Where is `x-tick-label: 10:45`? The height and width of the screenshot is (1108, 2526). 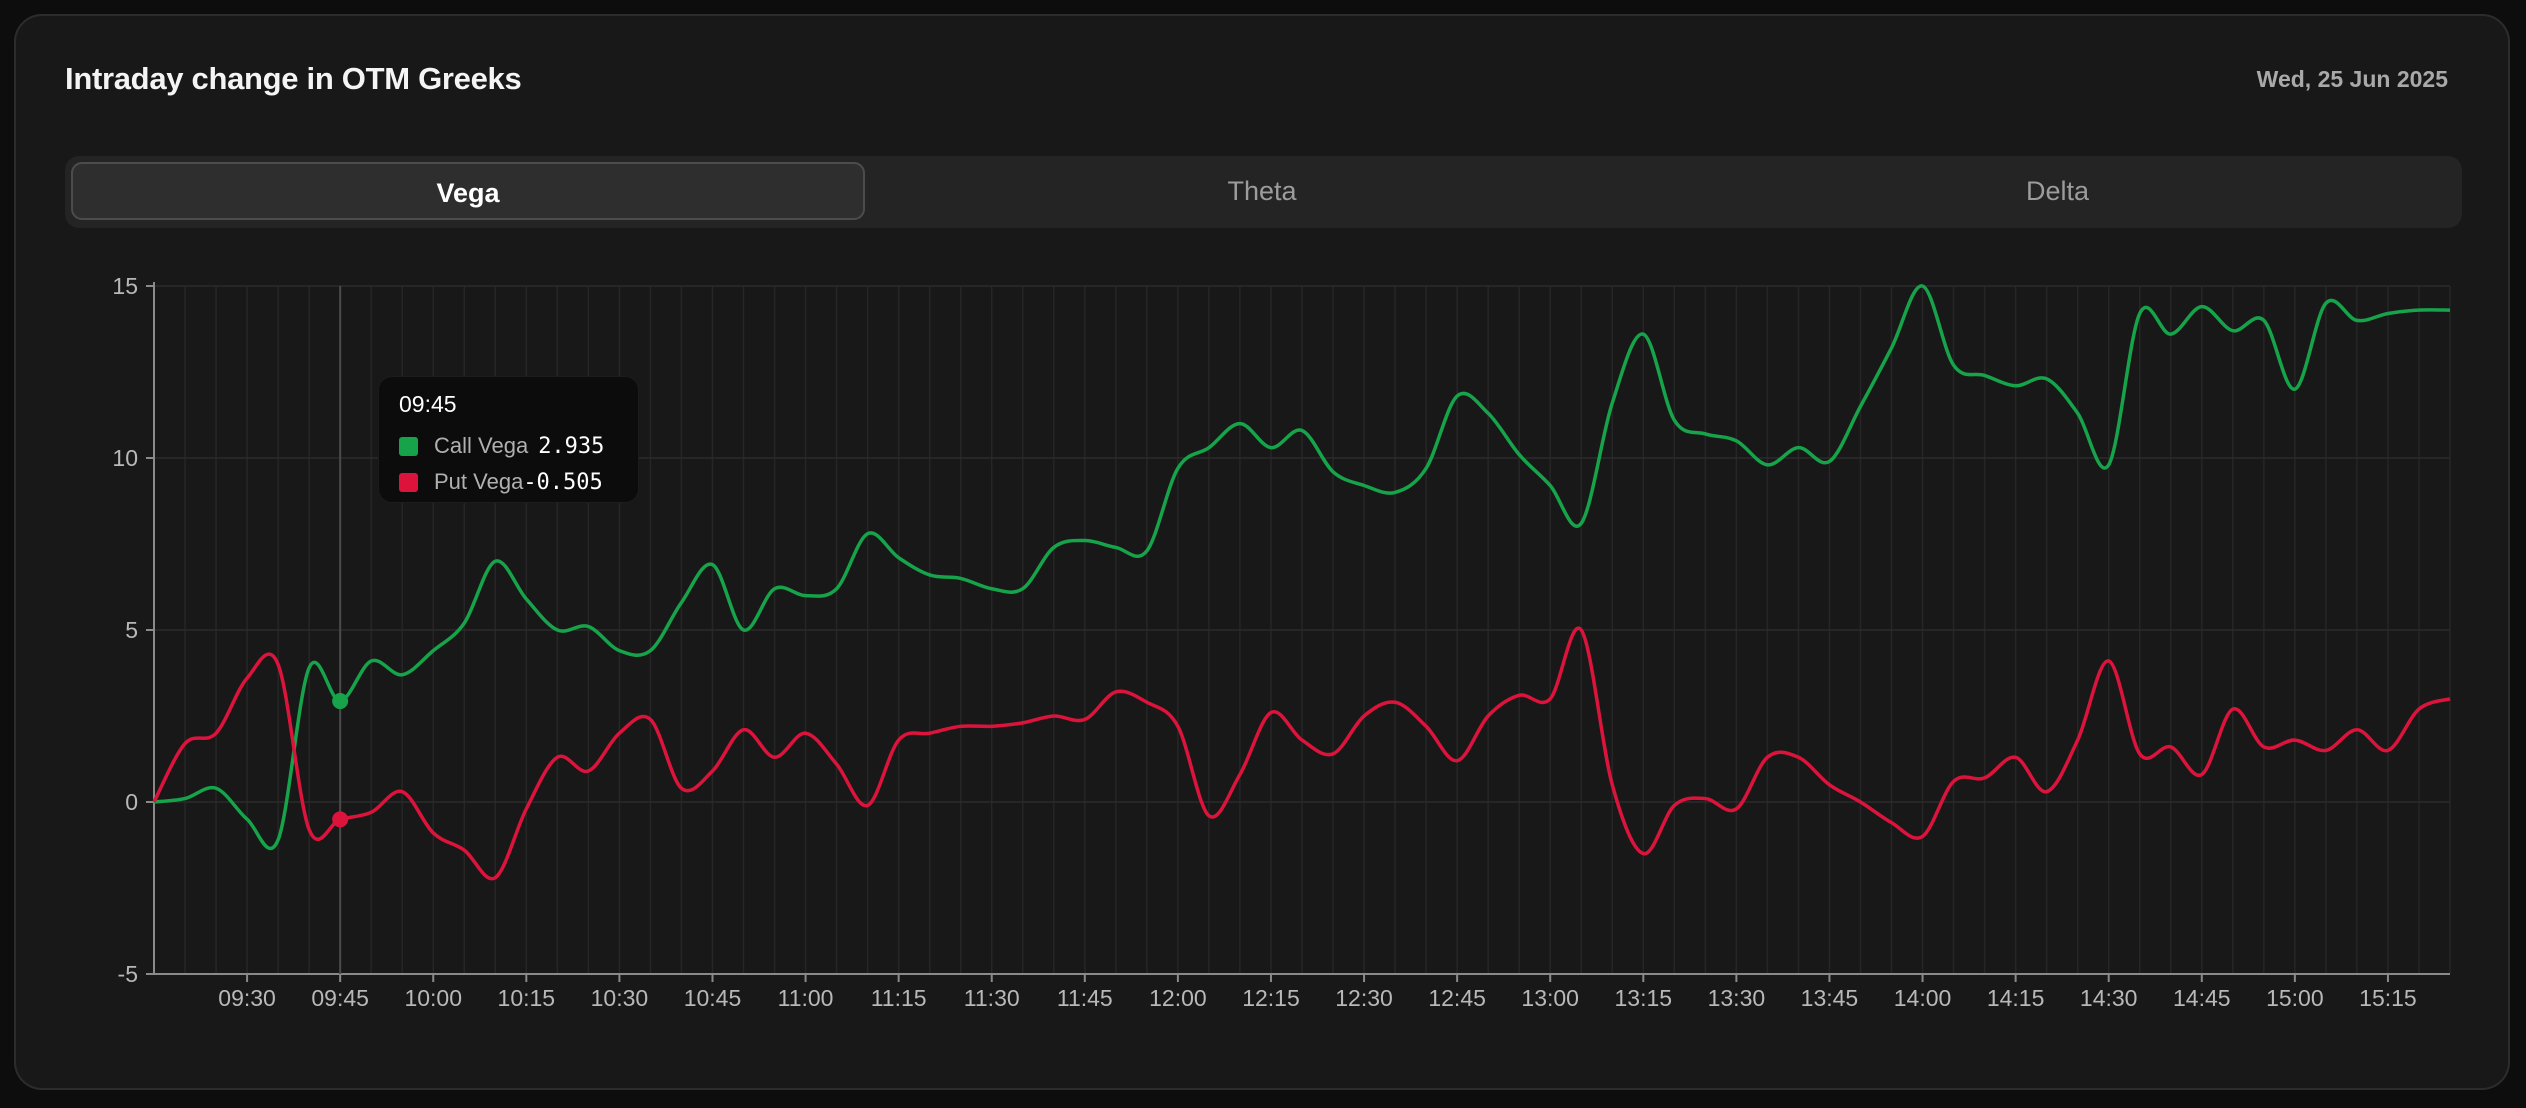
x-tick-label: 10:45 is located at coordinates (713, 998).